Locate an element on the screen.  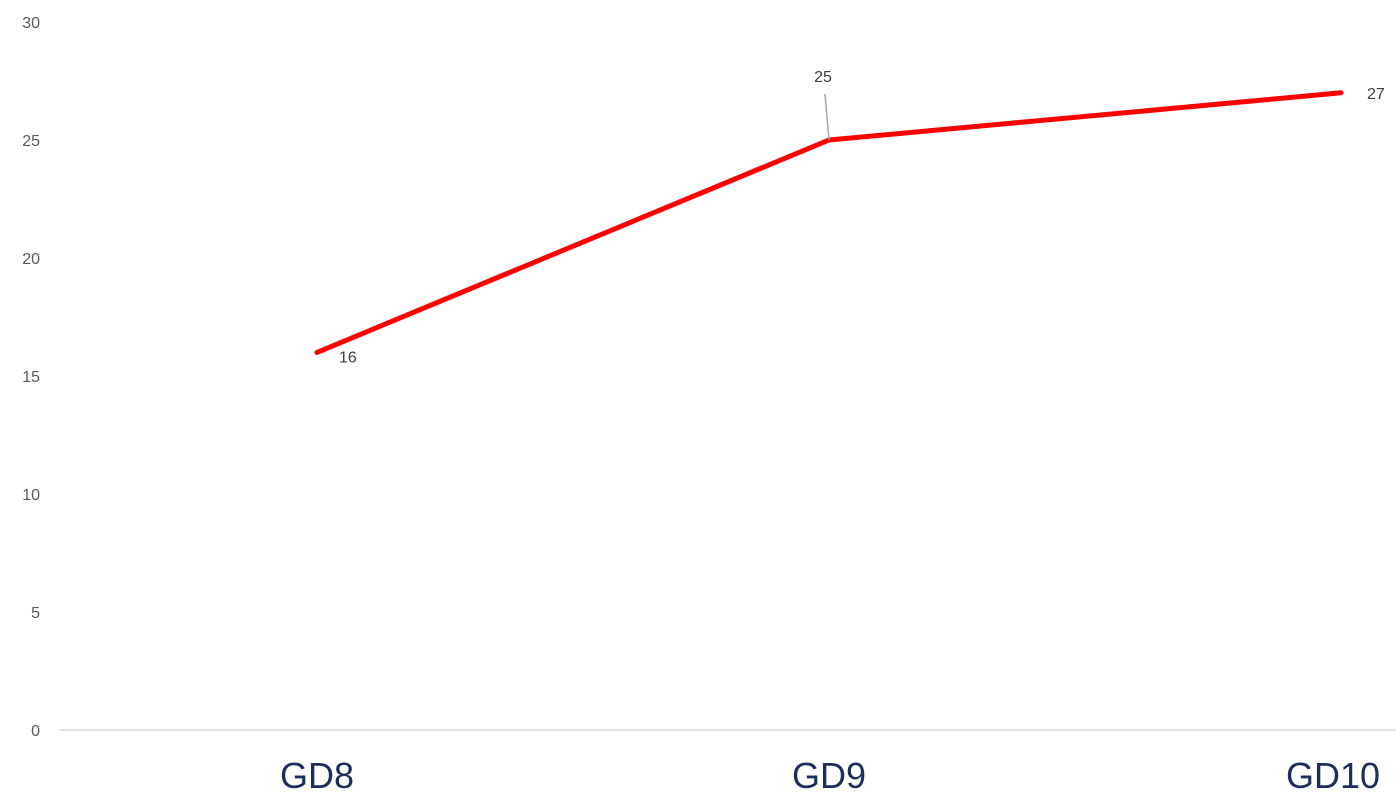
y-tick-label: 15 is located at coordinates (31, 377).